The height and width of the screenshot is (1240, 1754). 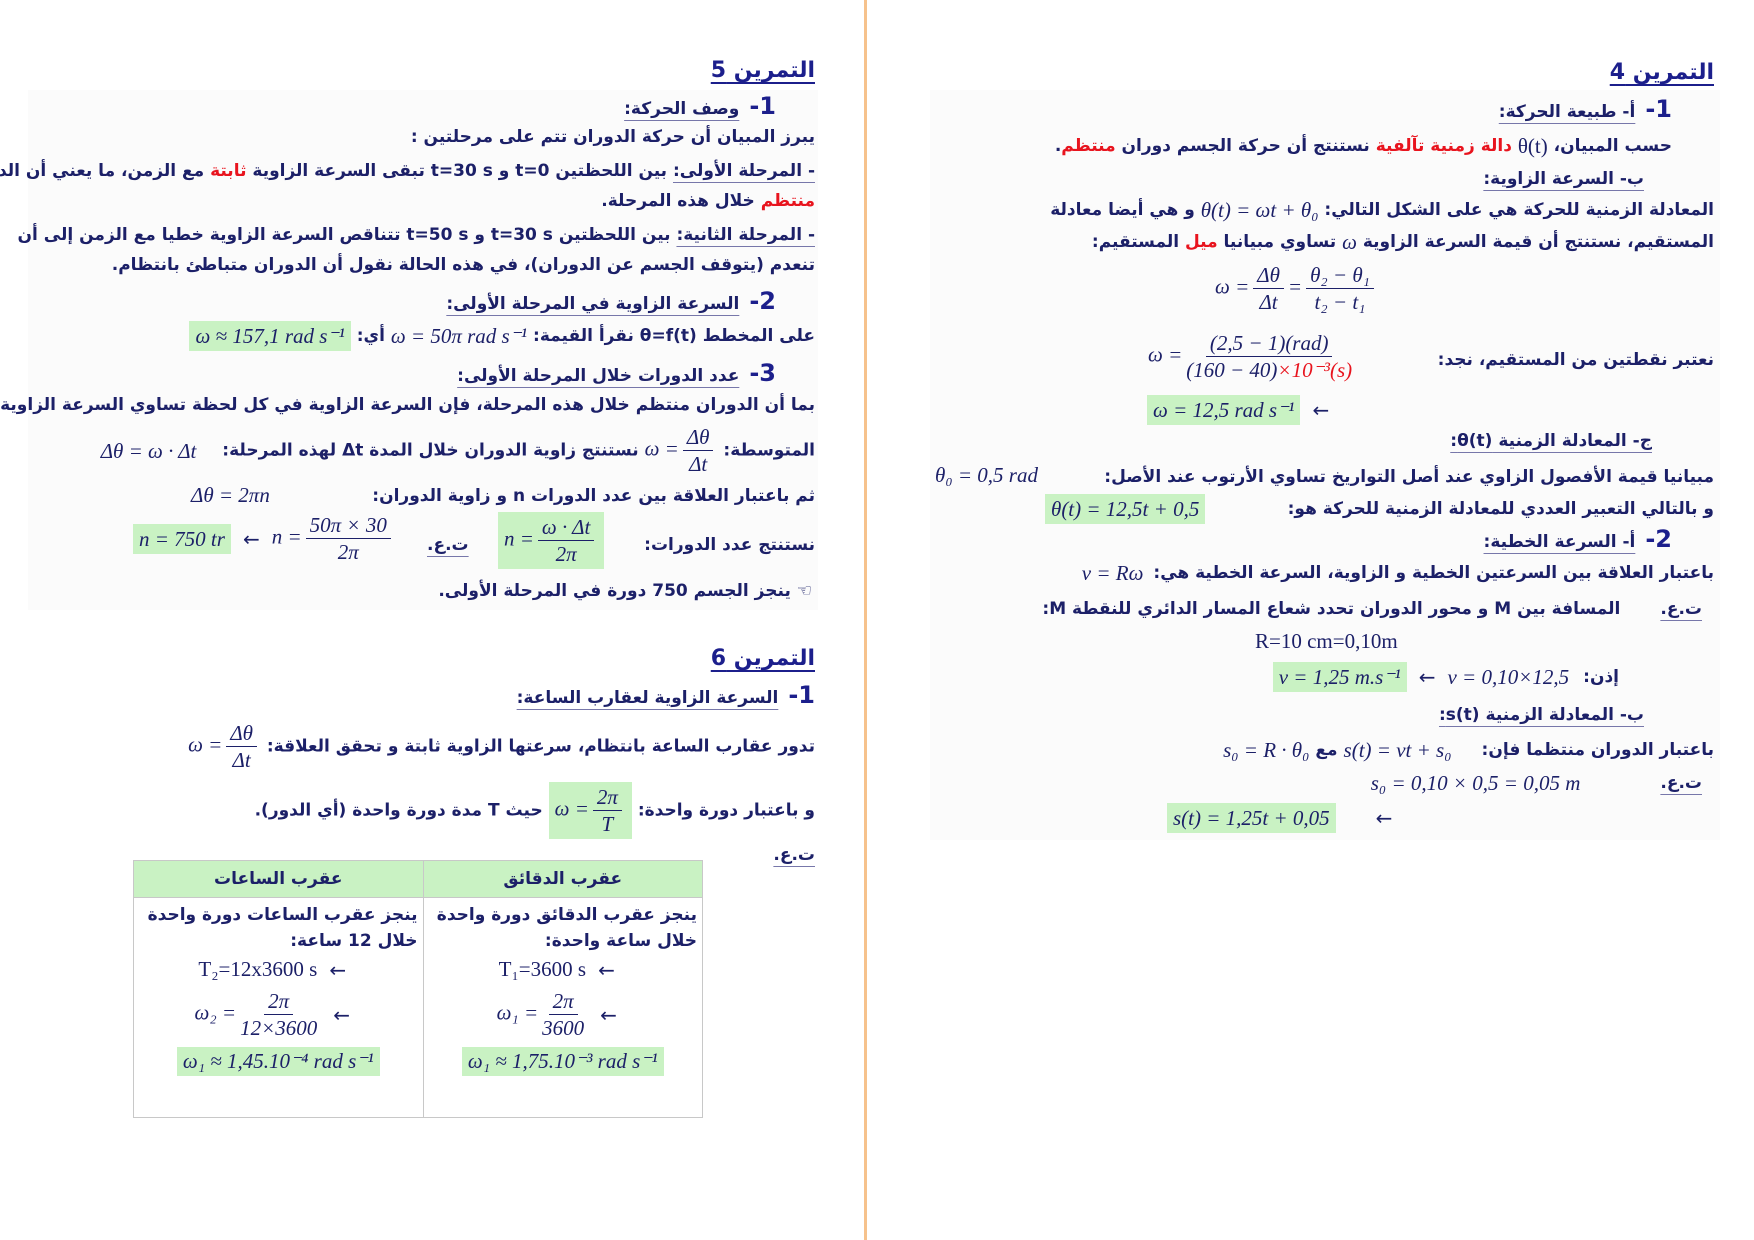 I want to click on ex5-title: التمرين 5, so click(x=762, y=70).